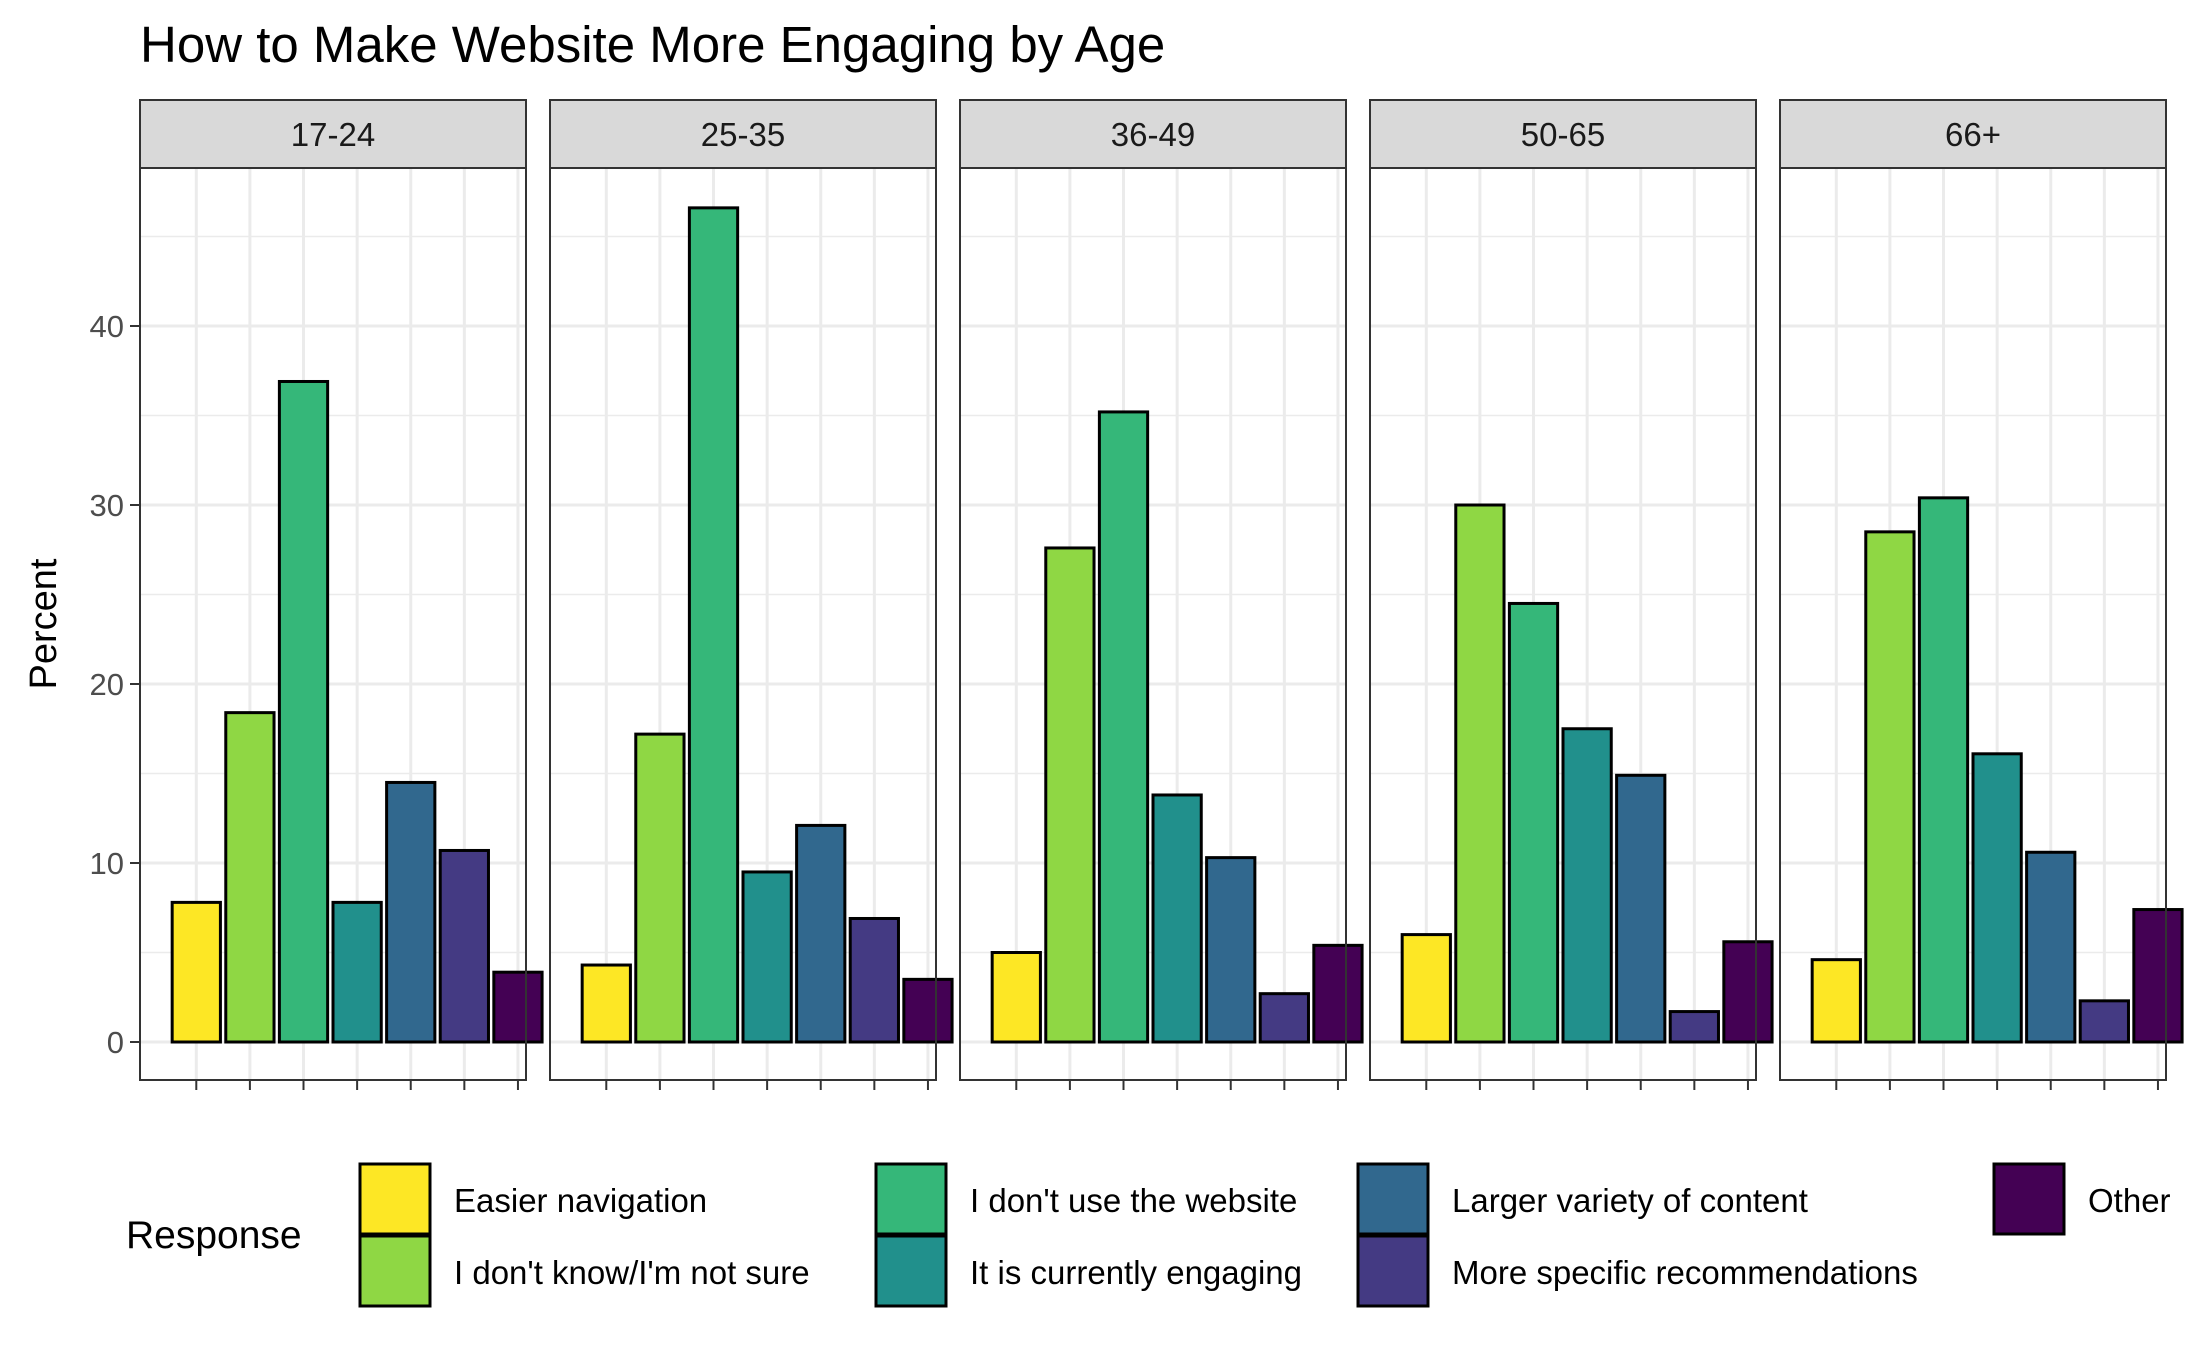 The height and width of the screenshot is (1350, 2187). Describe the element at coordinates (580, 1200) in the screenshot. I see `legend-label: Easier navigation` at that location.